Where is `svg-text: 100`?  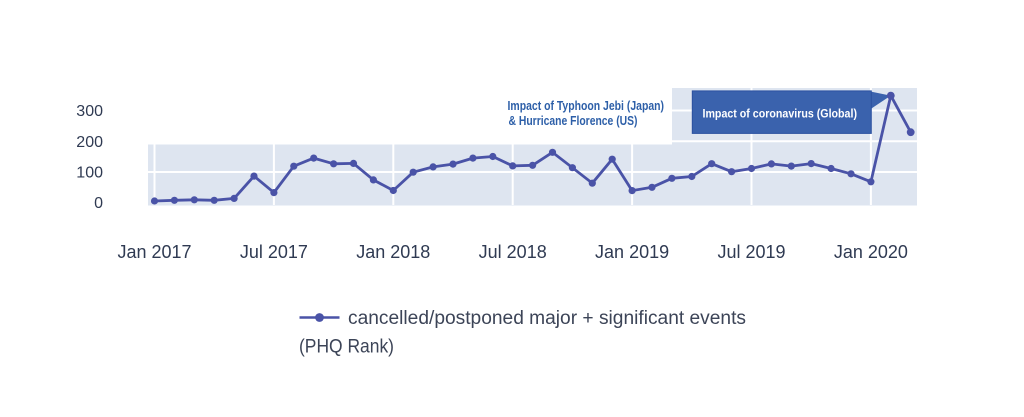
svg-text: 100 is located at coordinates (89, 173).